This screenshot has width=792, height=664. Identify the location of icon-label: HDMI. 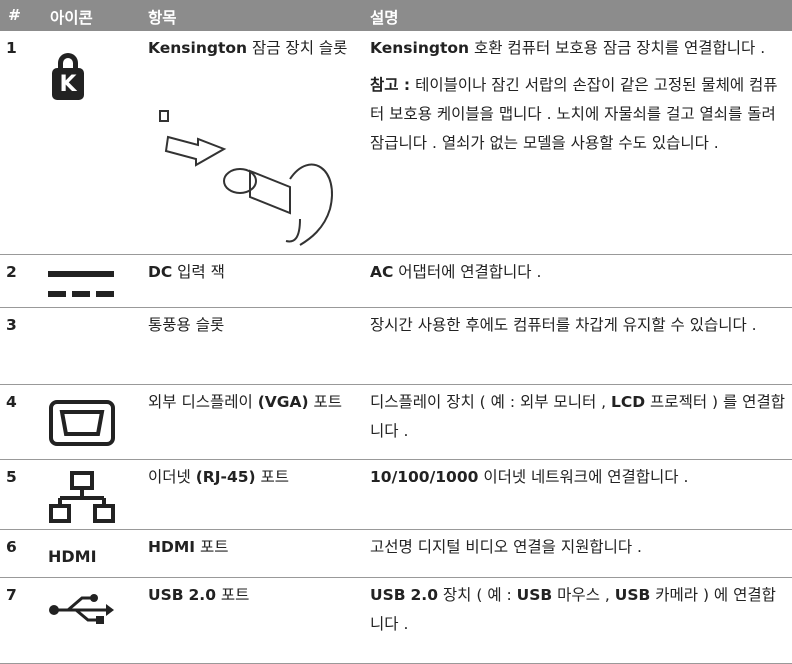
(72, 556).